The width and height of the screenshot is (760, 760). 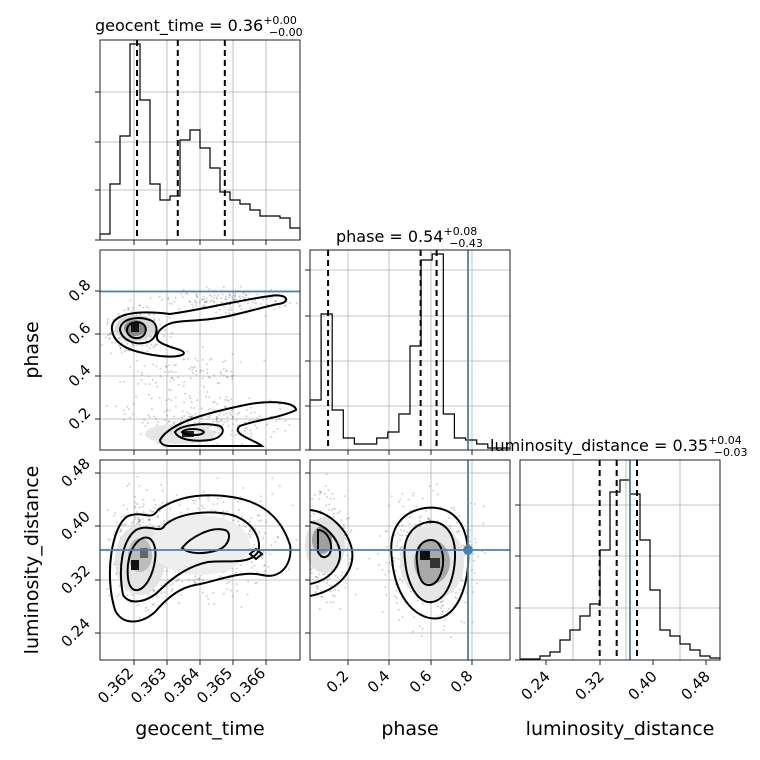 I want to click on y-tick-label-distance-0.24: 0.24, so click(x=75, y=632).